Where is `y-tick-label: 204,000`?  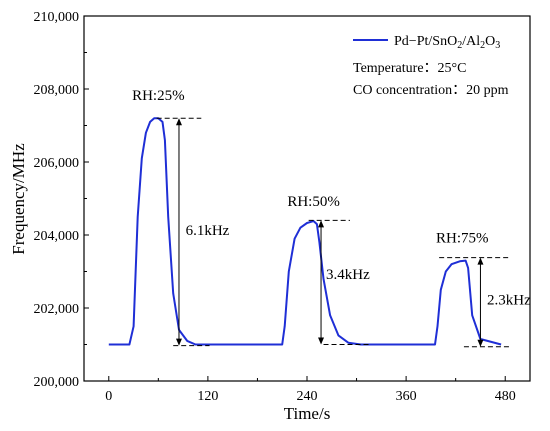 y-tick-label: 204,000 is located at coordinates (57, 236).